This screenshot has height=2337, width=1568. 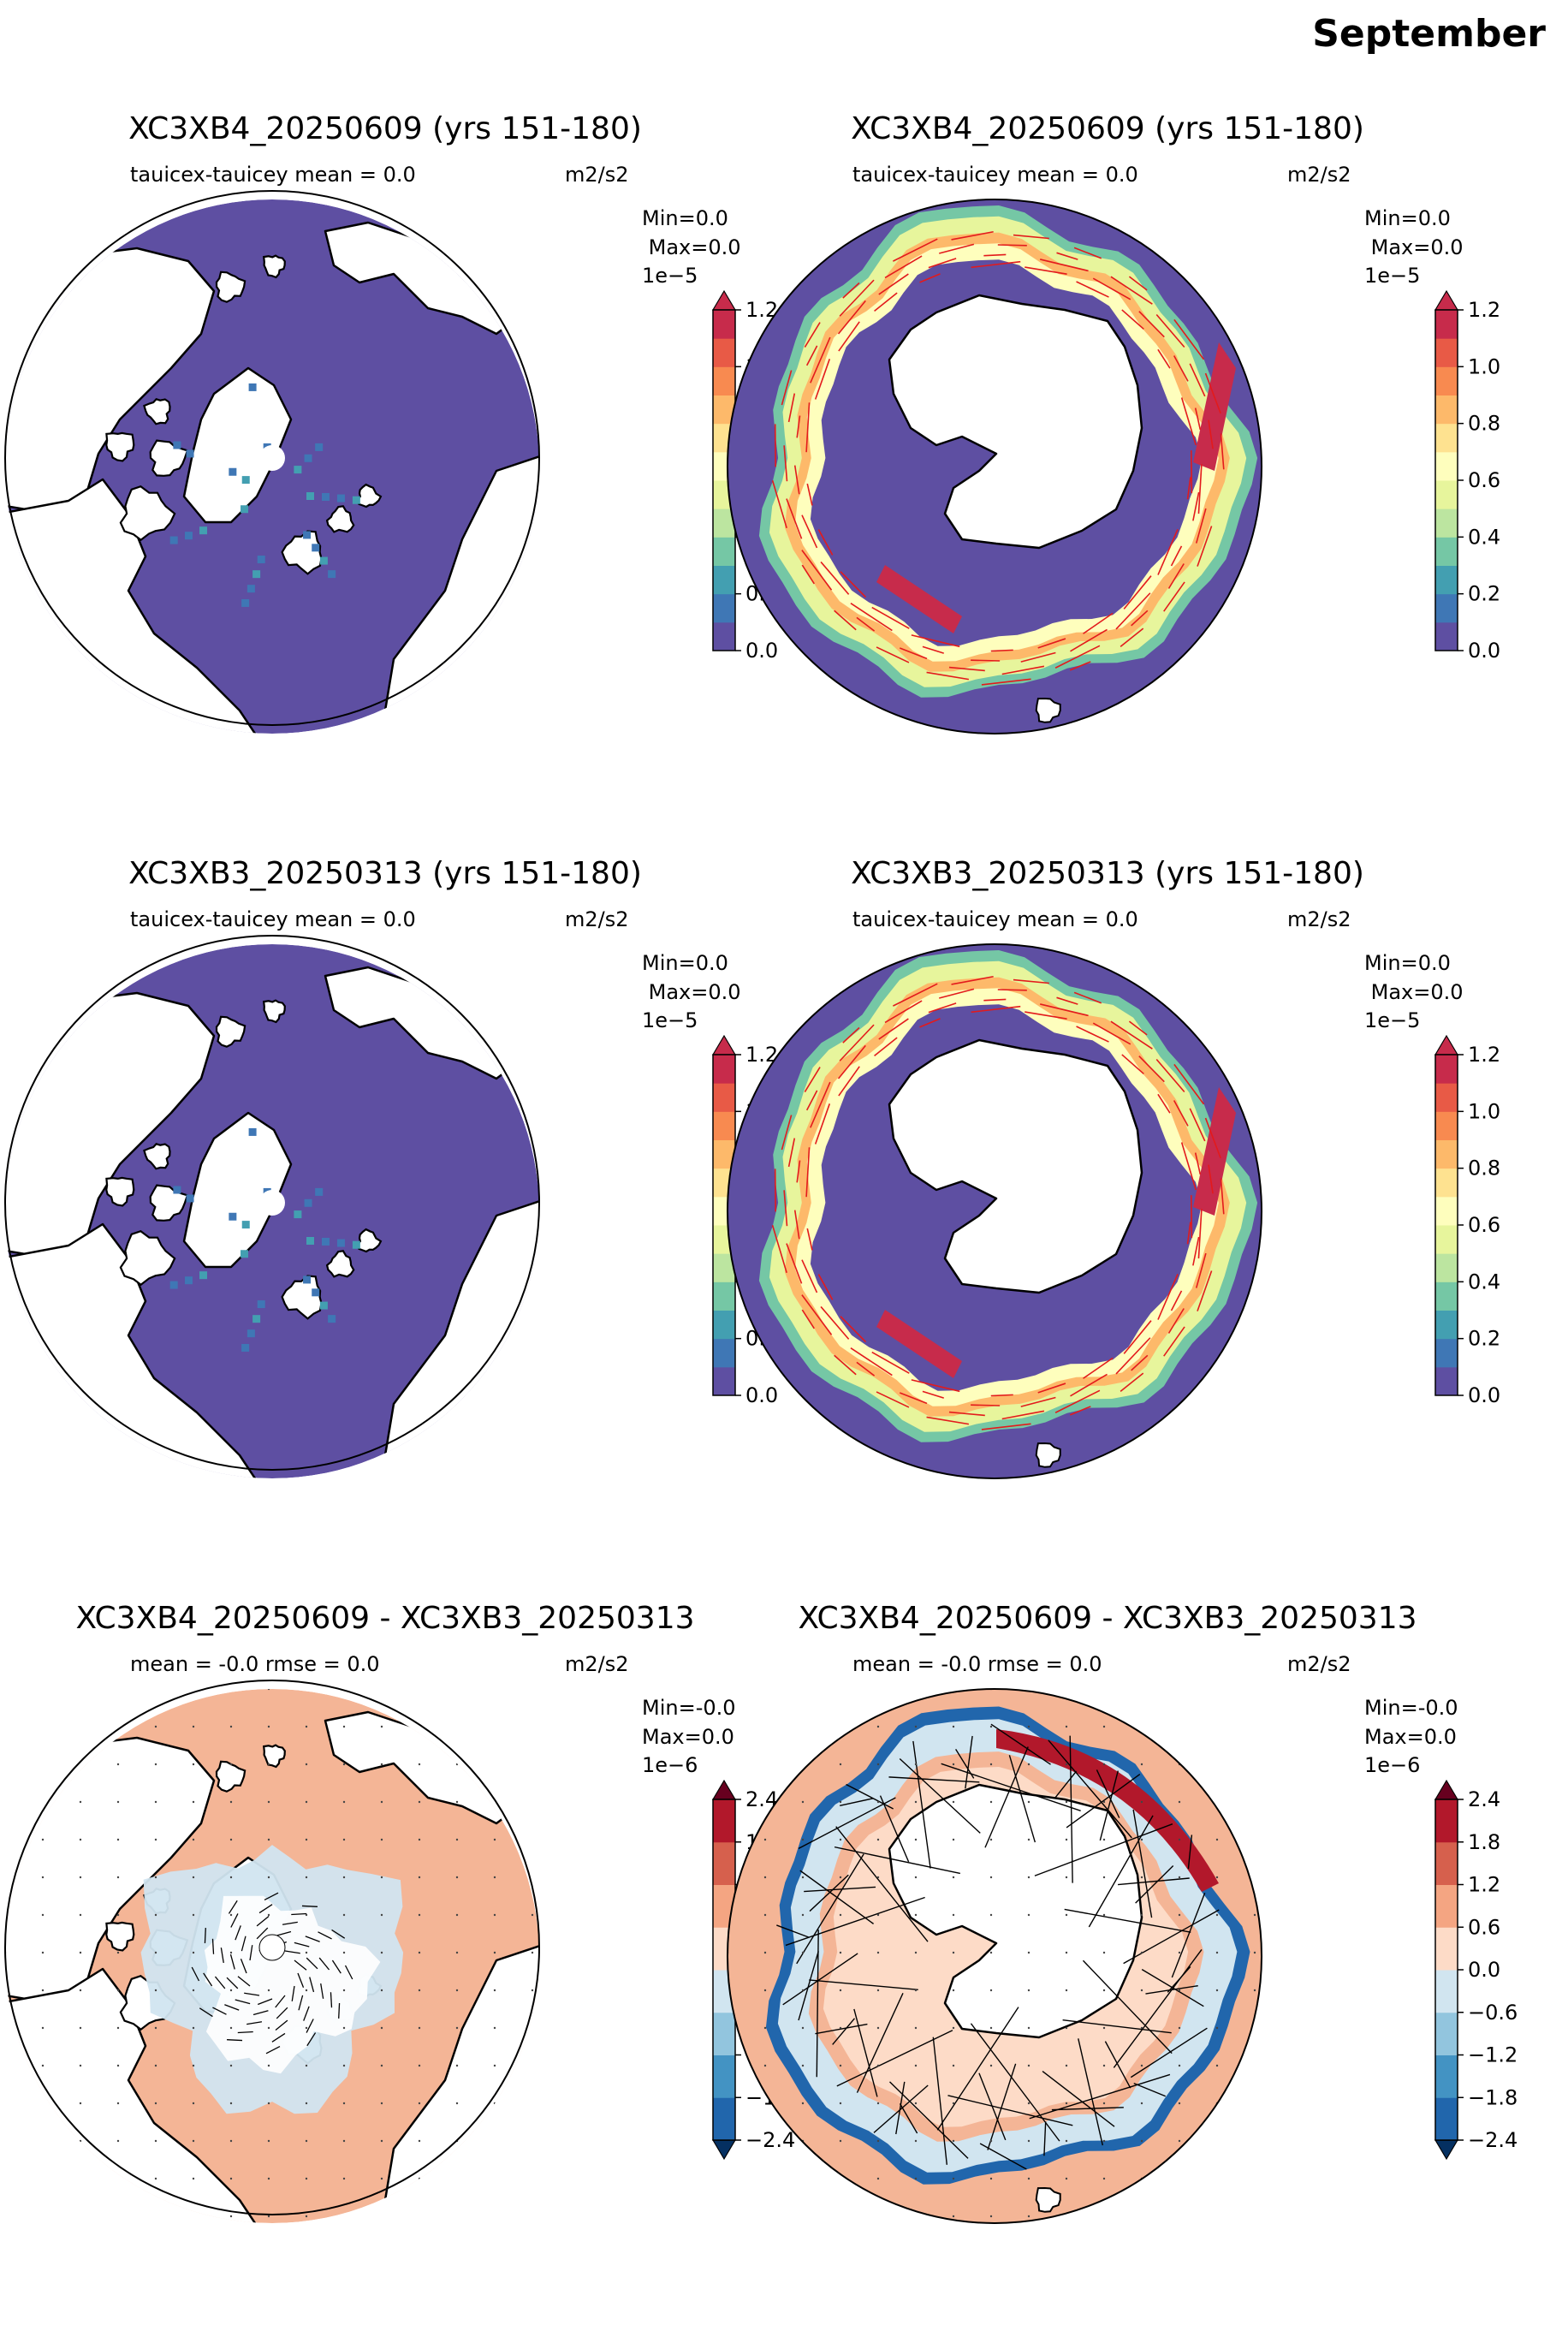 What do you see at coordinates (1214, 1151) in the screenshot?
I see `ice-max-sector` at bounding box center [1214, 1151].